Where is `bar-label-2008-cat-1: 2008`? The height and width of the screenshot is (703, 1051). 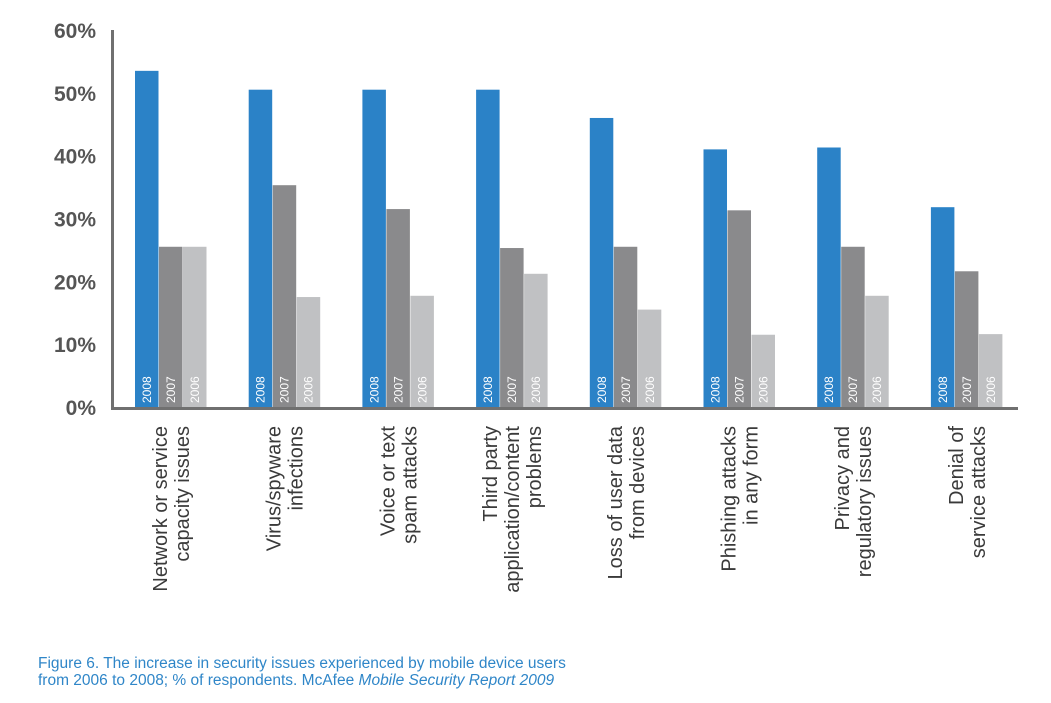 bar-label-2008-cat-1: 2008 is located at coordinates (261, 389).